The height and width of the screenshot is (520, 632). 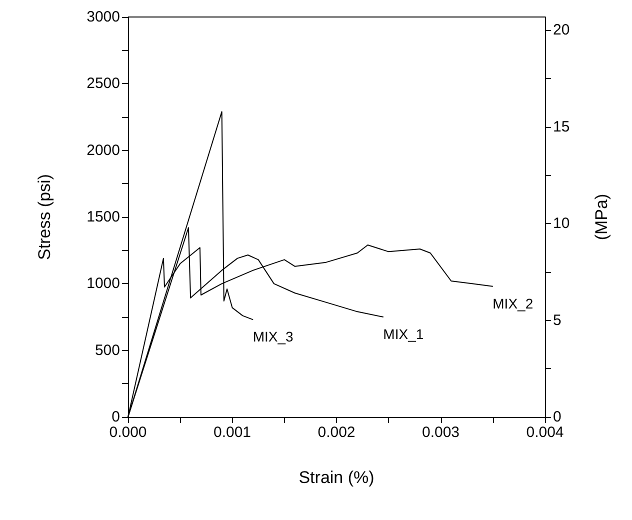 What do you see at coordinates (441, 432) in the screenshot?
I see `x-tick-label: 0.003` at bounding box center [441, 432].